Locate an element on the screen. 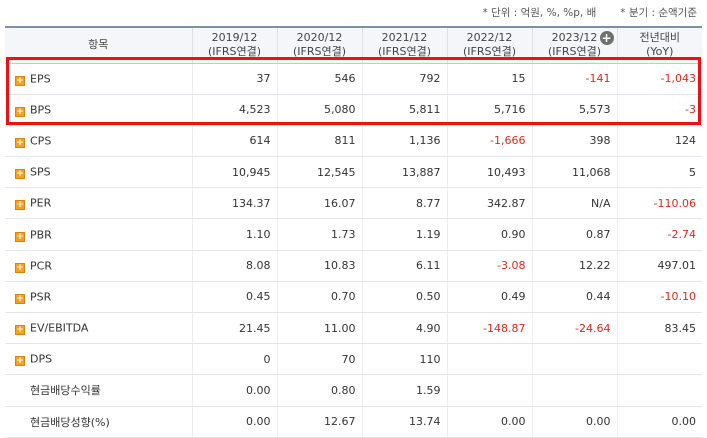 Image resolution: width=707 pixels, height=438 pixels. table-row: + SPS 10,945 12,545 13,887 10,493 11,068 5 is located at coordinates (353, 172).